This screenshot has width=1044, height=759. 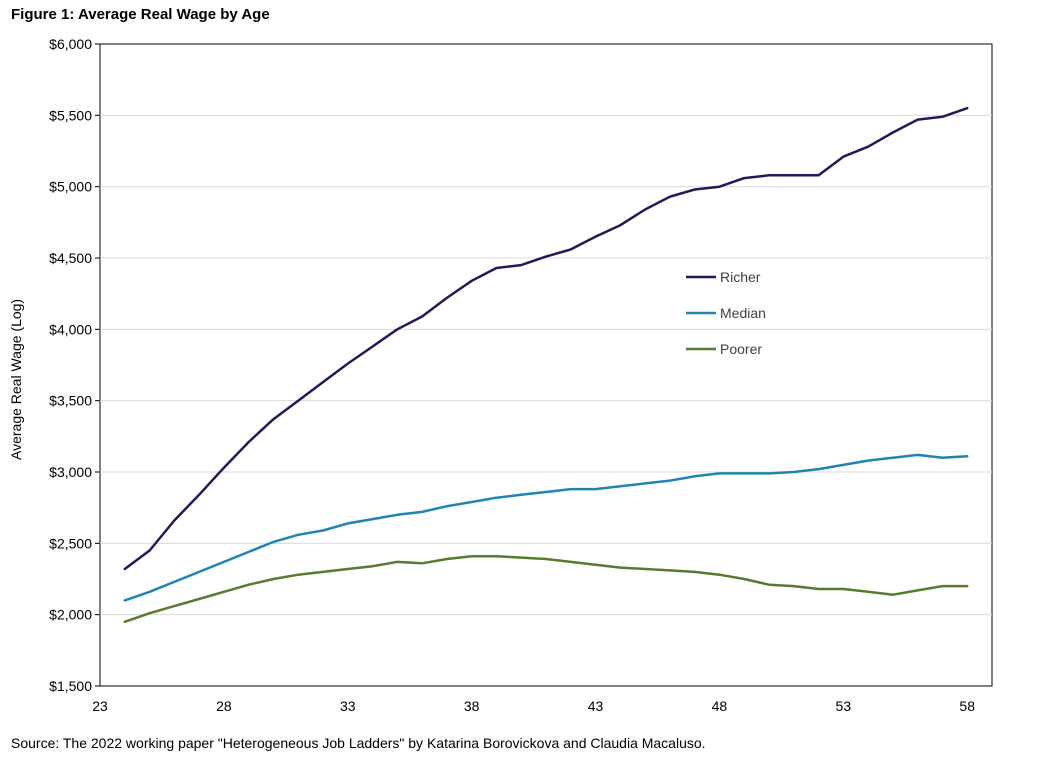 I want to click on x-tick-label: 23, so click(x=100, y=706).